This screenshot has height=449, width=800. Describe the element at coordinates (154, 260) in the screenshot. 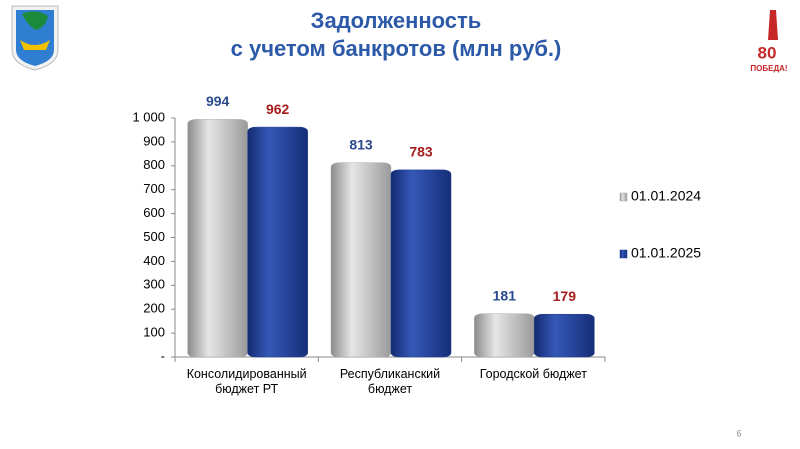

I see `y-tick-label: 400` at that location.